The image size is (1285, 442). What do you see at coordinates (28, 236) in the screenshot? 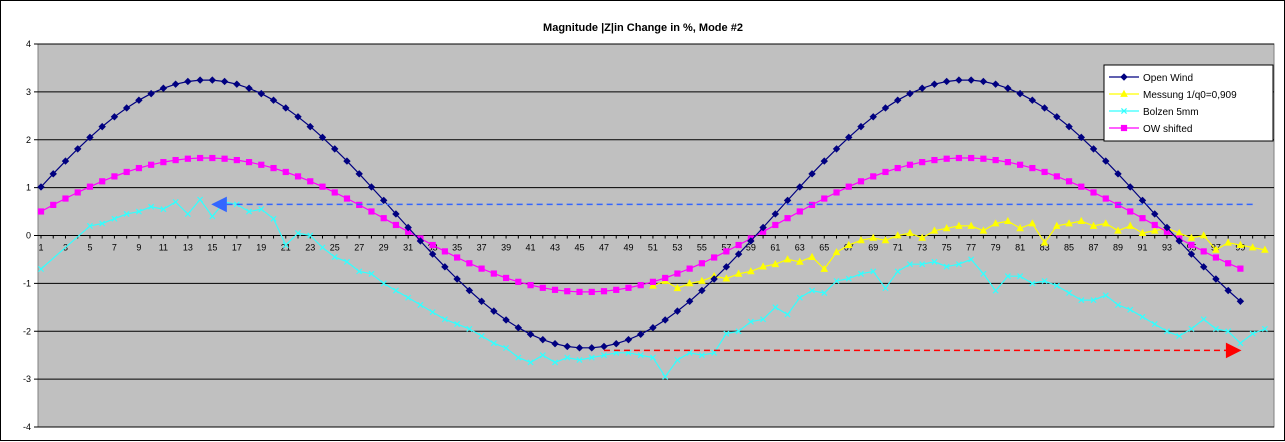
I see `y-tick-label: 0` at bounding box center [28, 236].